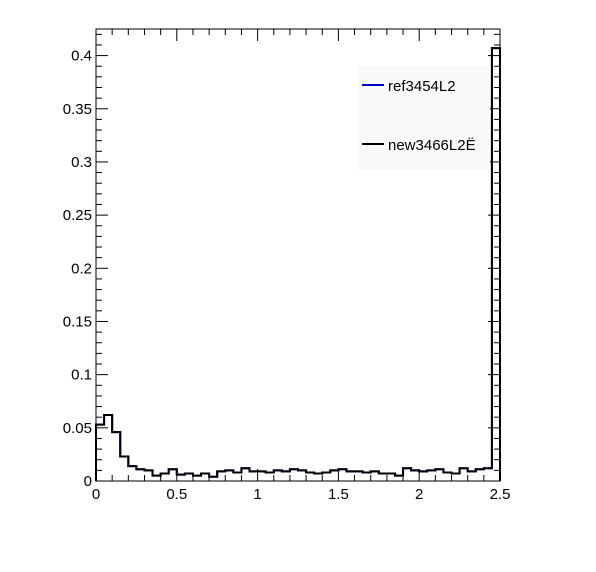 The height and width of the screenshot is (572, 596). Describe the element at coordinates (176, 494) in the screenshot. I see `x-tick-label: 0.5` at that location.